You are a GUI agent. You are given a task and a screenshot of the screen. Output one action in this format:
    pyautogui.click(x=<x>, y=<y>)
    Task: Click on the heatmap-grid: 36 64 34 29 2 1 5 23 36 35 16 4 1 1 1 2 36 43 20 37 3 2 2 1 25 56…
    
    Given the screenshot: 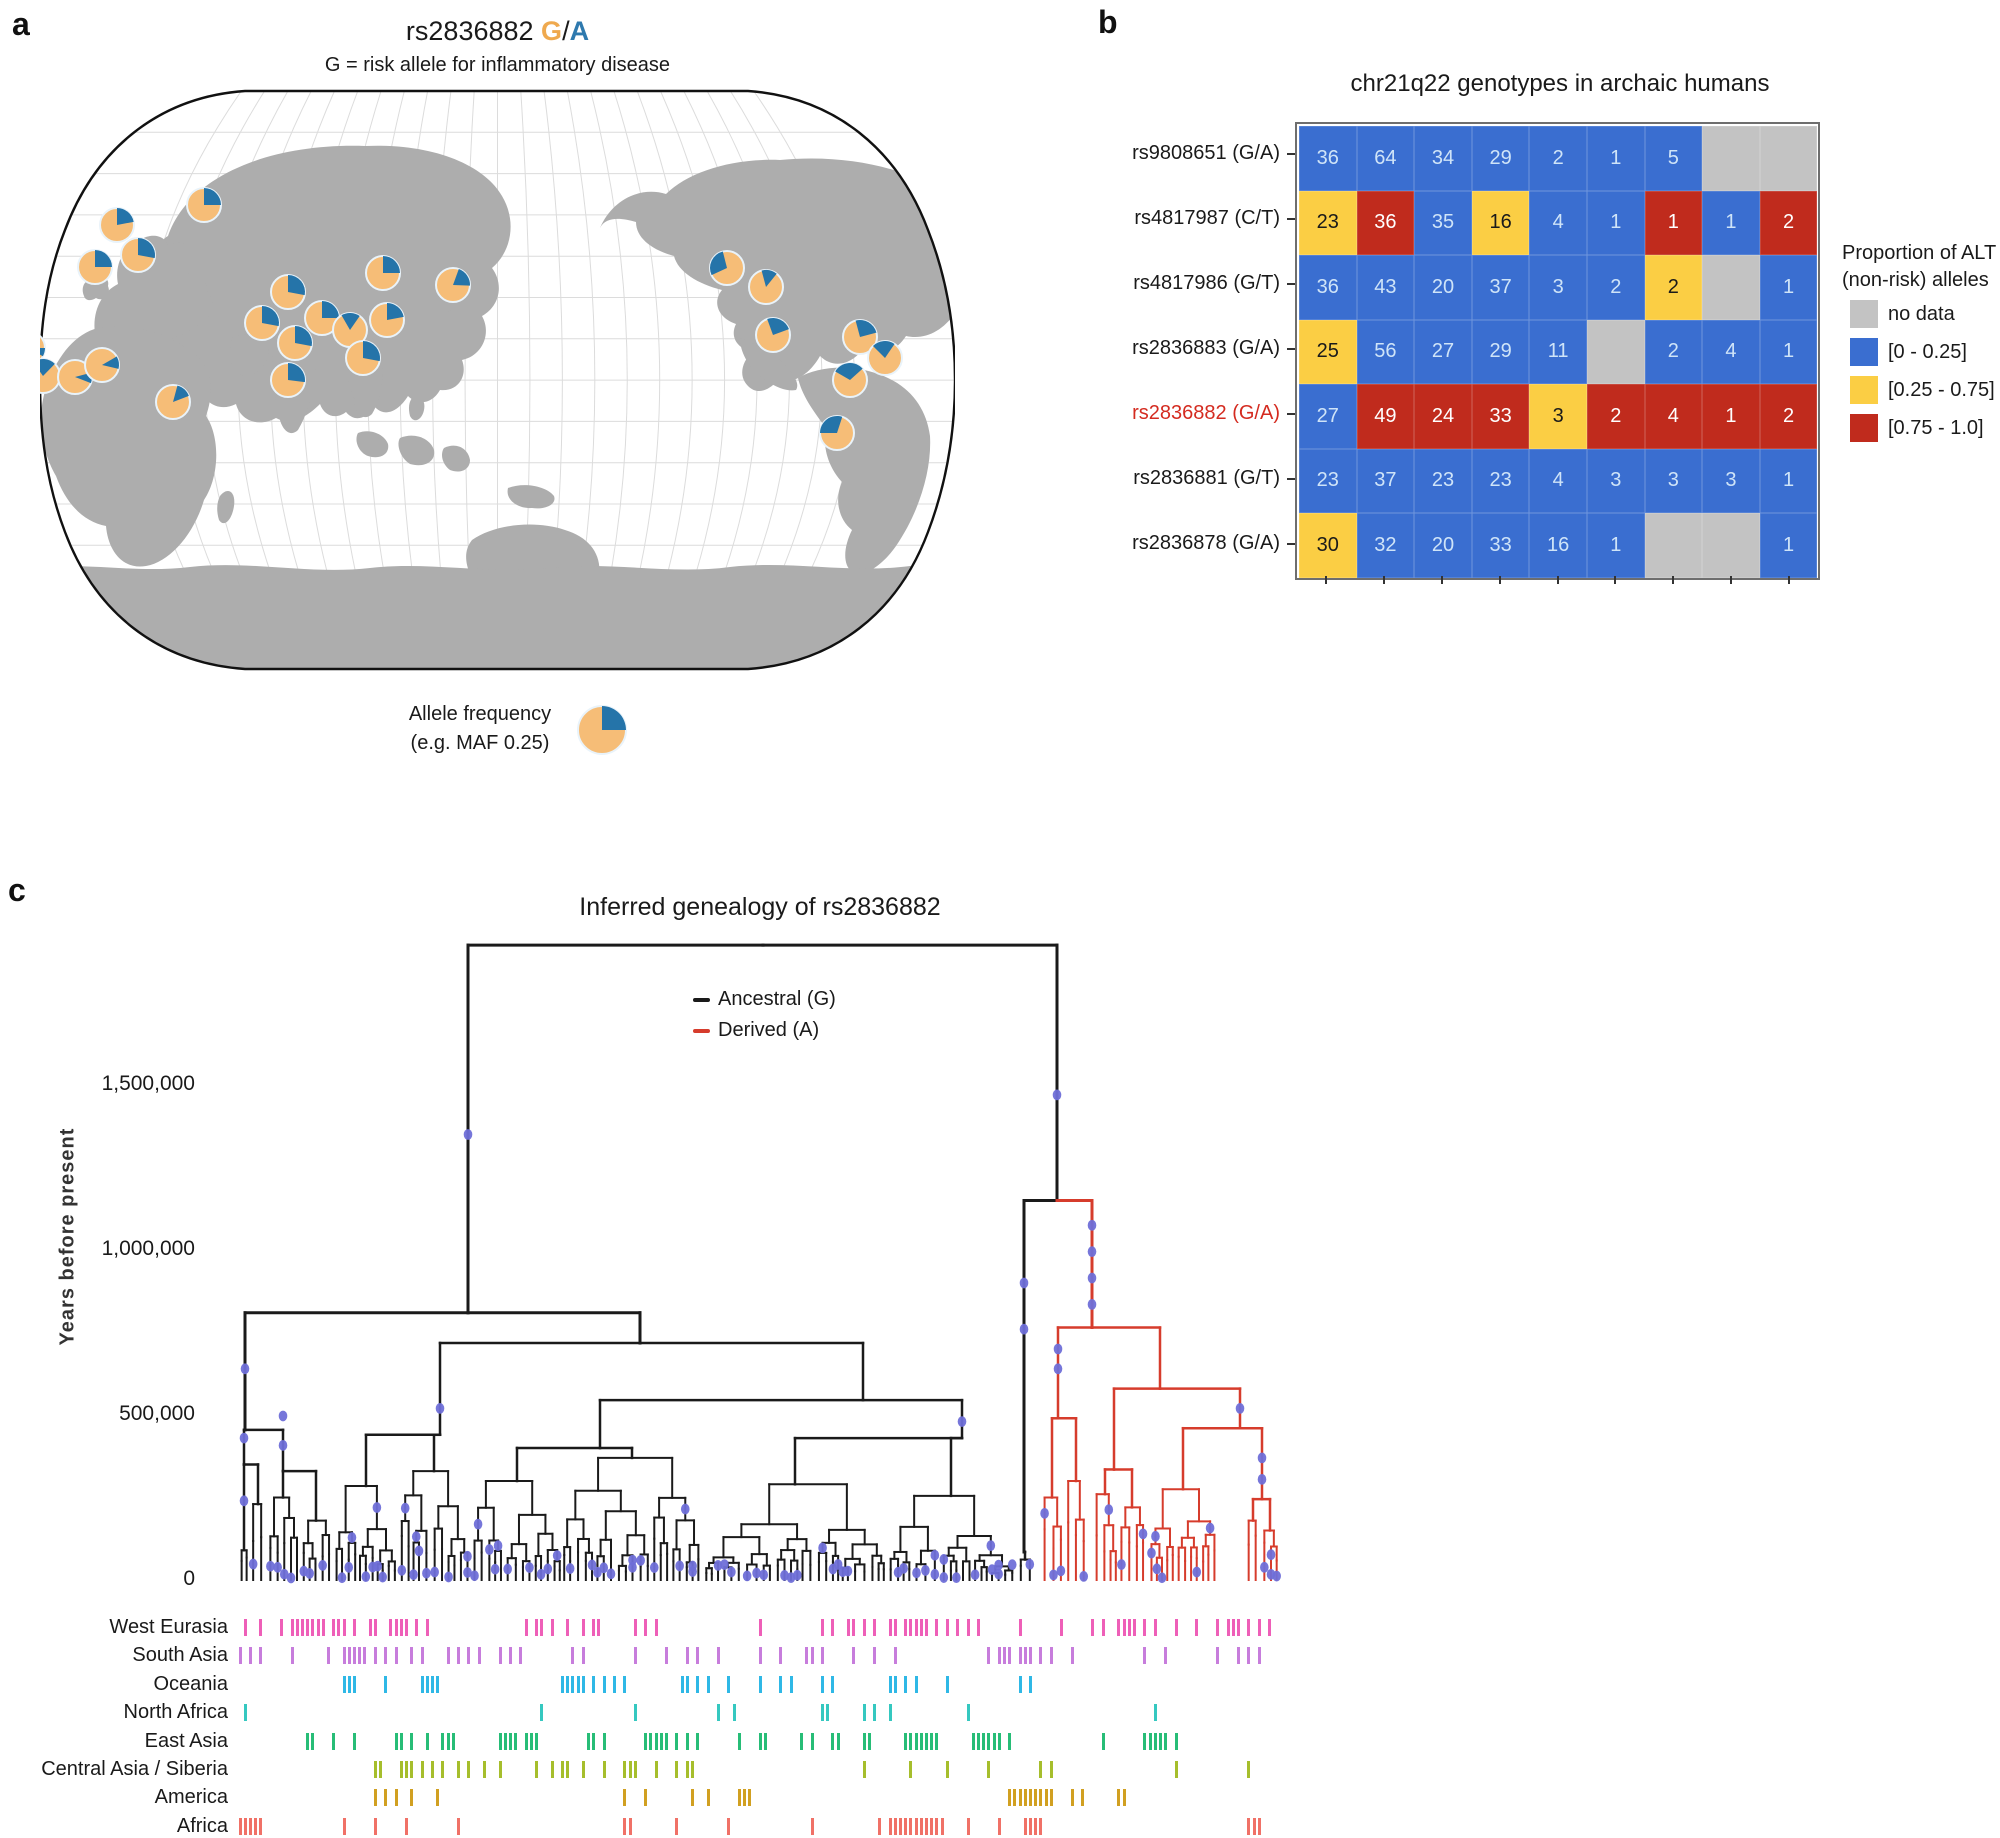 What is the action you would take?
    pyautogui.click(x=1558, y=352)
    